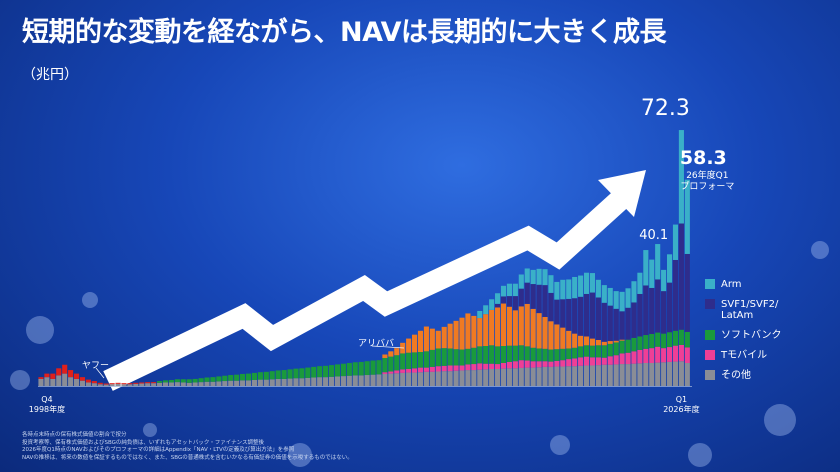 The width and height of the screenshot is (840, 472). I want to click on x-tick-label: Q4 1998年度, so click(47, 404).